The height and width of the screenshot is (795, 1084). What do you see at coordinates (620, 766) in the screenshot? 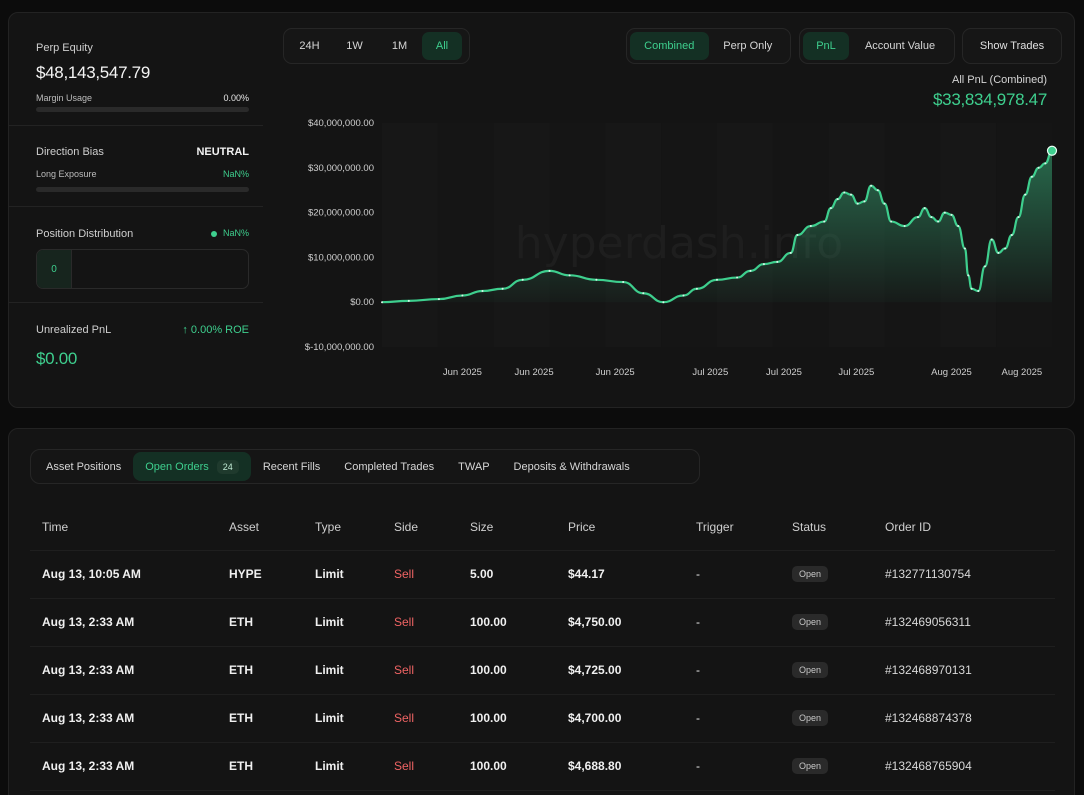
I see `order-price: $4,688.80` at bounding box center [620, 766].